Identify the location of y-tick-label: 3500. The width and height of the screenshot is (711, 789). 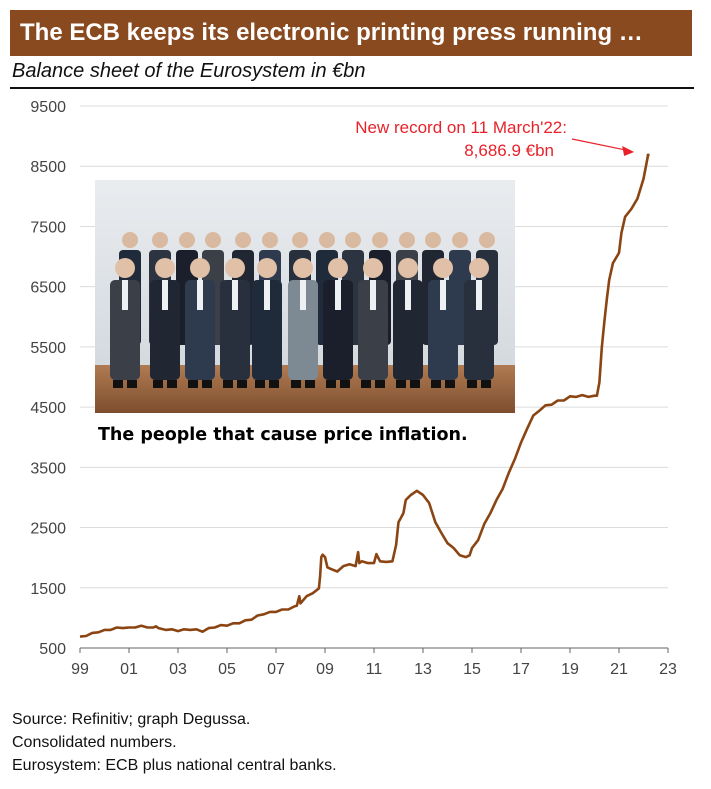
(48, 468).